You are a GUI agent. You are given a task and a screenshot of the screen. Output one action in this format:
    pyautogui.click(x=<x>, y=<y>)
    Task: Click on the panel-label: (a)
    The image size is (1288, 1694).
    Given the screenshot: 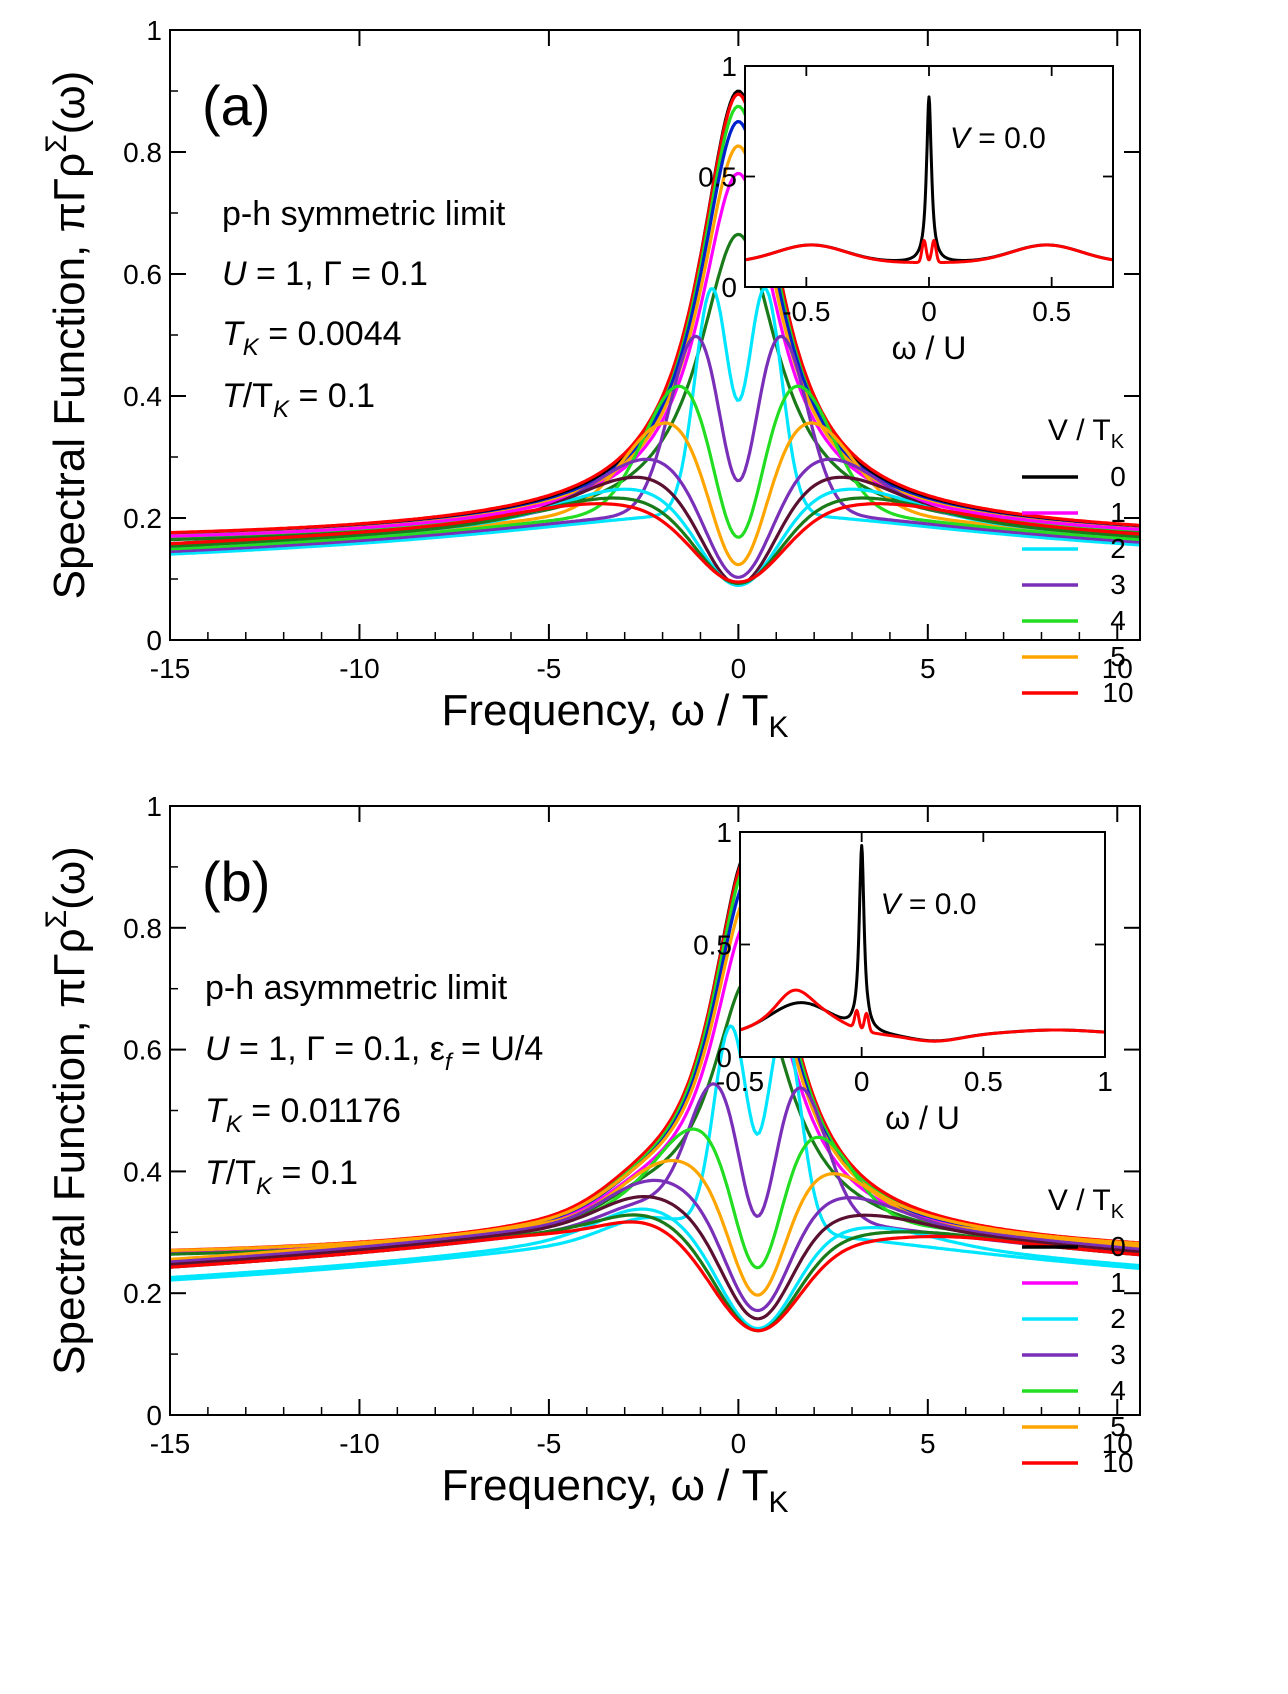 What is the action you would take?
    pyautogui.click(x=236, y=105)
    